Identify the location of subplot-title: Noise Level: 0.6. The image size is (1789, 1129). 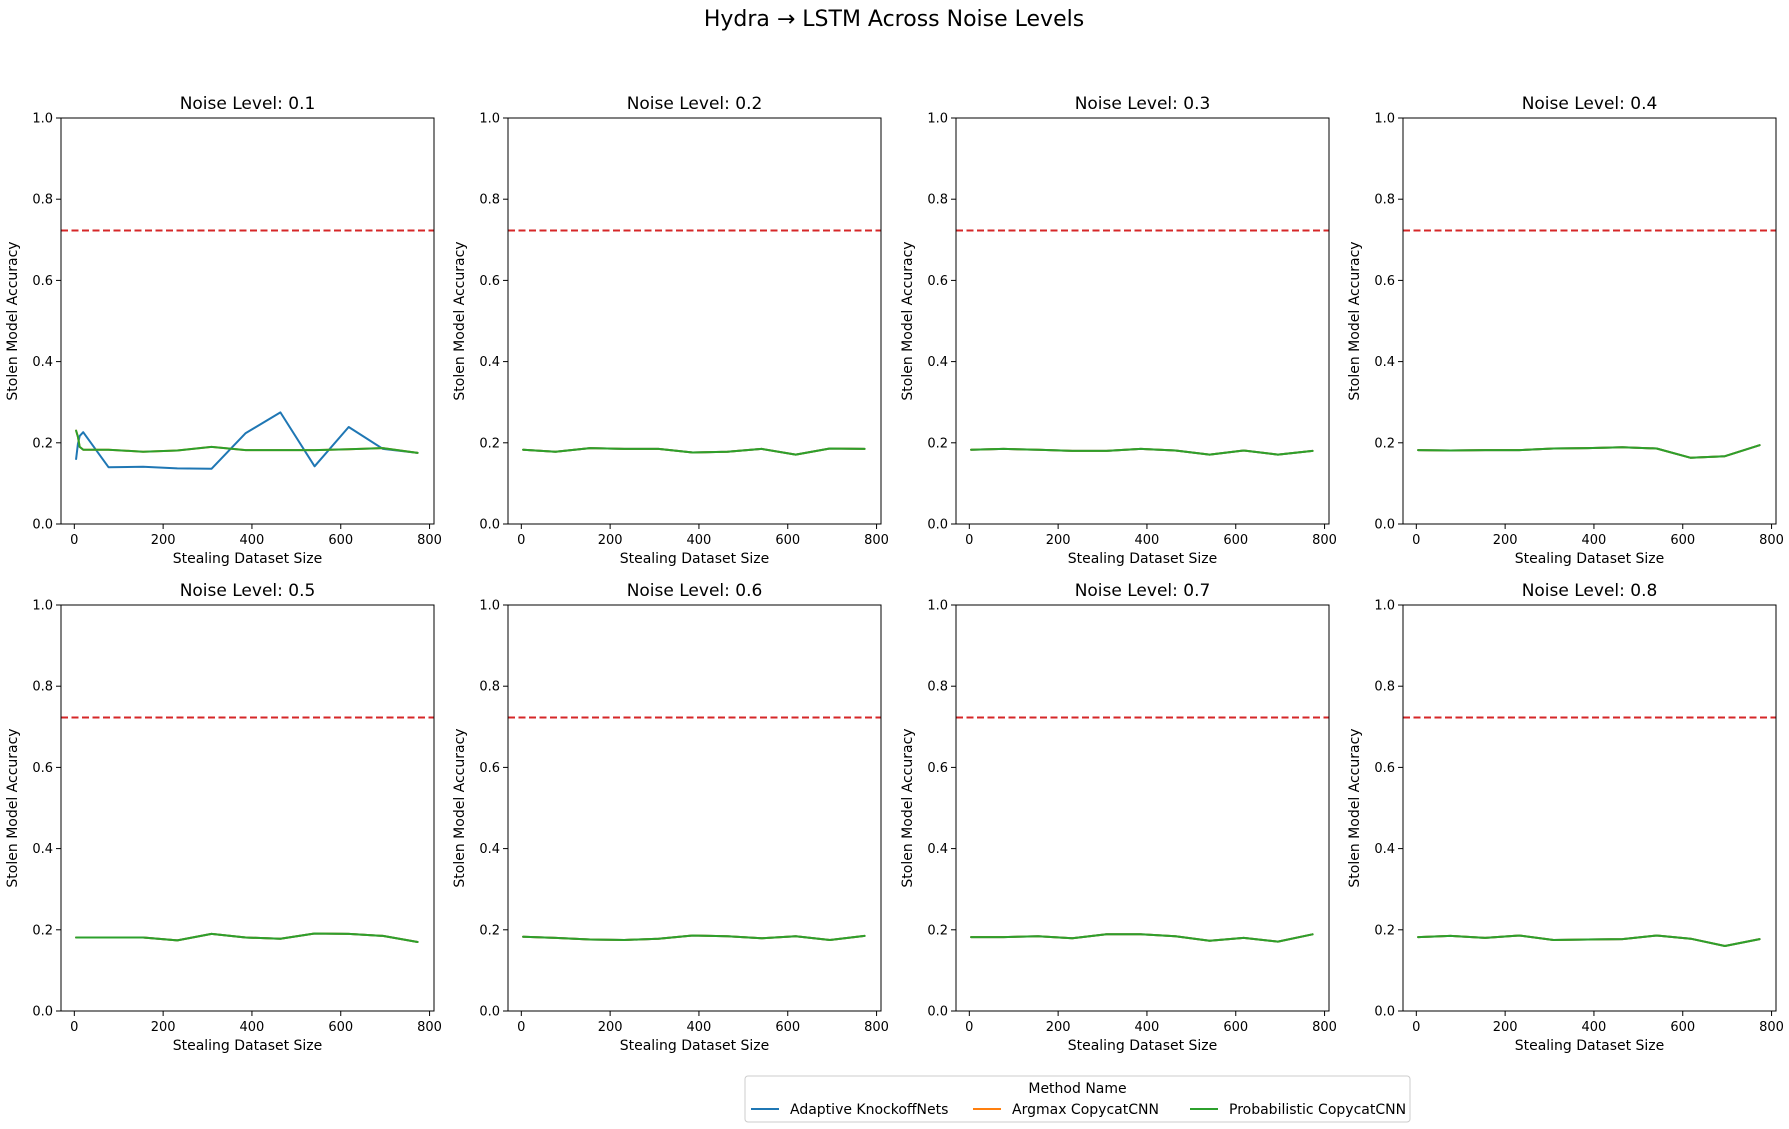
(695, 591).